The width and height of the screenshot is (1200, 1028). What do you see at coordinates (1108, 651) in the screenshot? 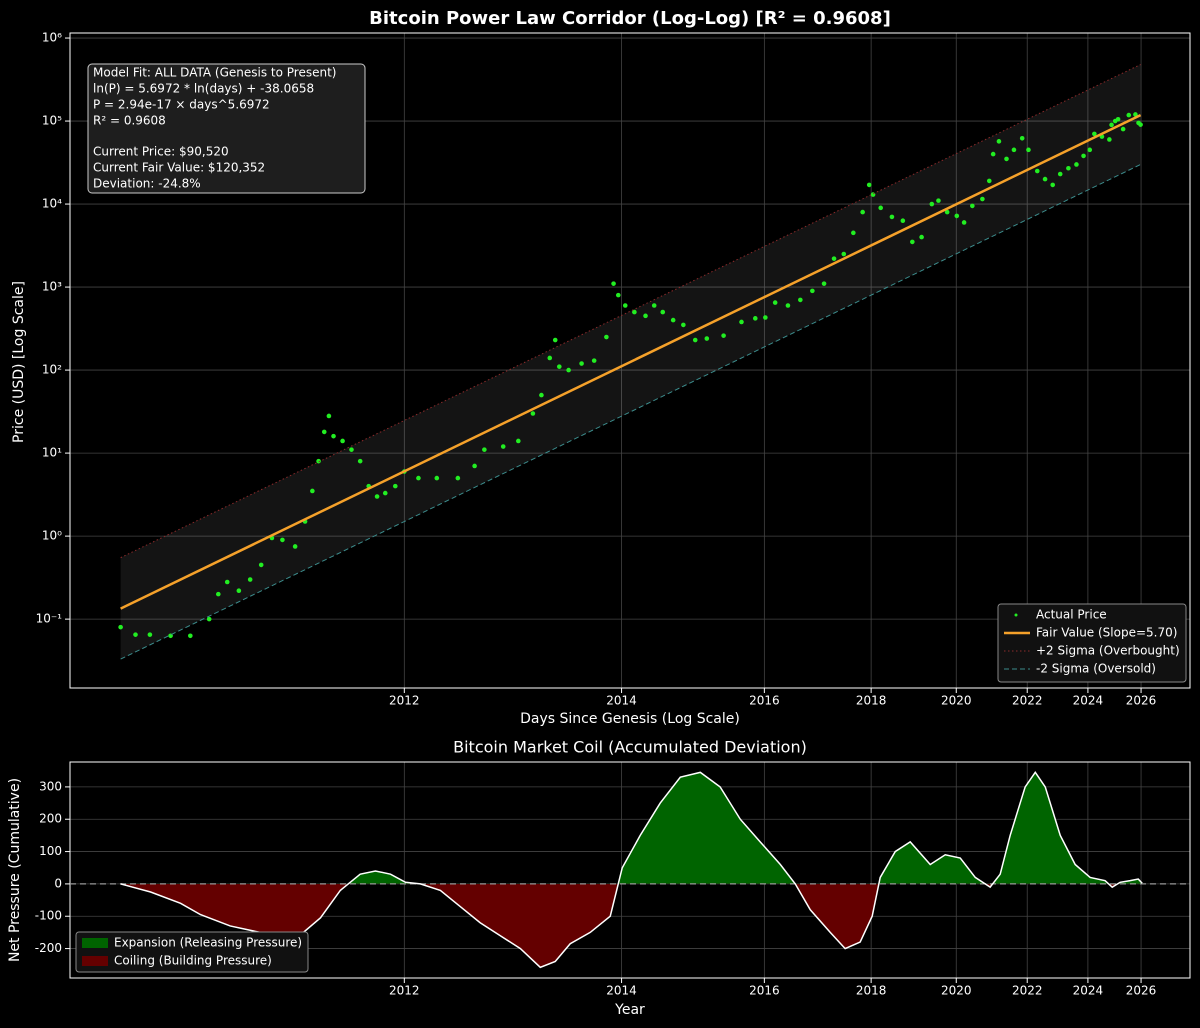
I see `legend-label: +2 Sigma (Overbought)` at bounding box center [1108, 651].